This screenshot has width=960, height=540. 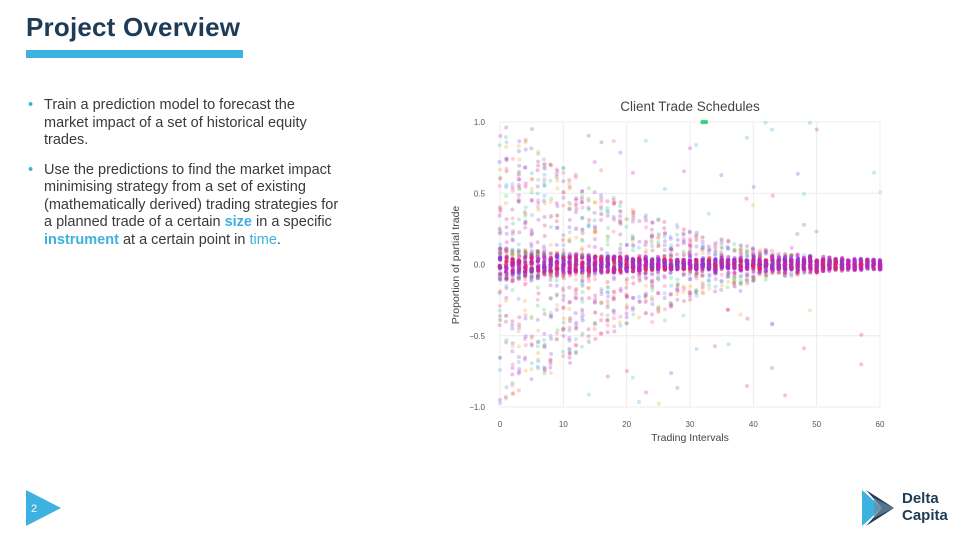 I want to click on highlight-time: time, so click(x=263, y=239).